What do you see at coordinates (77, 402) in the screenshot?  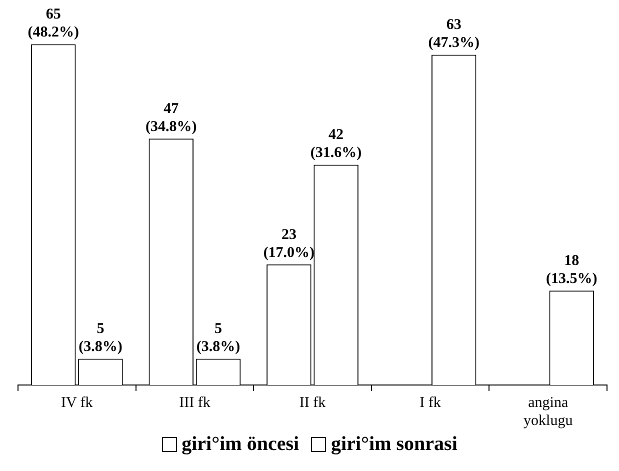 I see `x-tick-label: IV fk` at bounding box center [77, 402].